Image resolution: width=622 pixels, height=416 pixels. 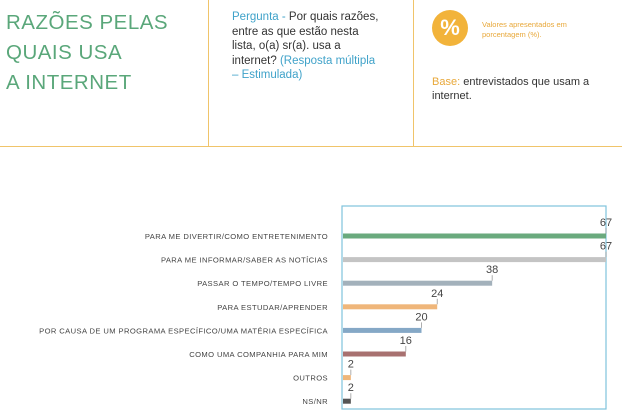 I want to click on base-text: entrevistados que usam a internet., so click(x=511, y=89).